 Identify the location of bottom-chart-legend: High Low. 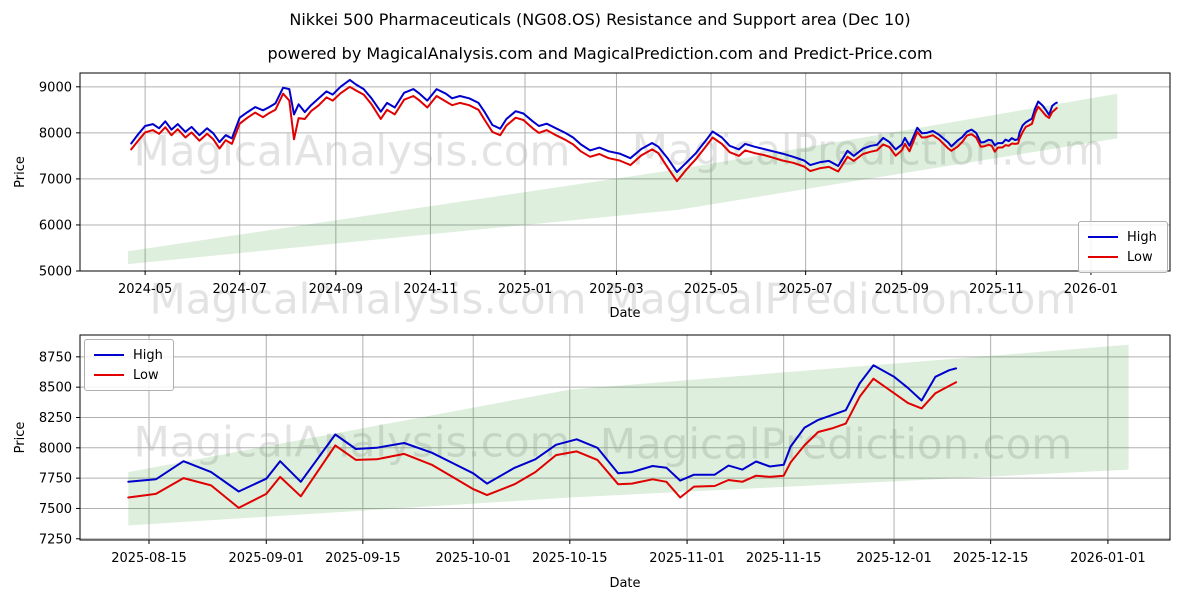
(129, 365).